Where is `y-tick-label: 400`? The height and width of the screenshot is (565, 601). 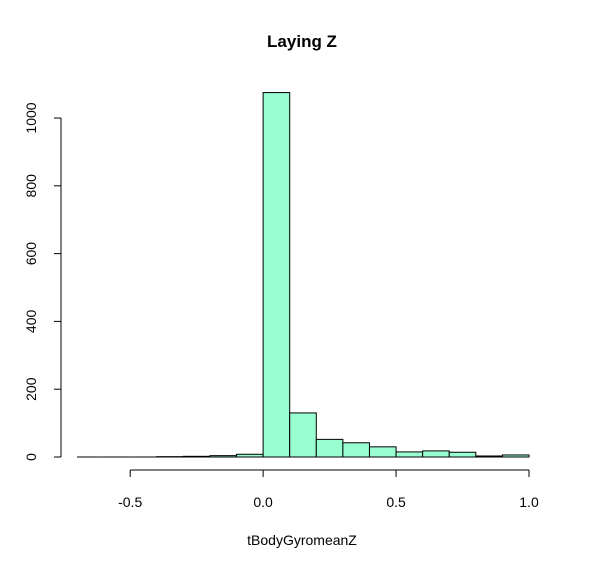 y-tick-label: 400 is located at coordinates (31, 322).